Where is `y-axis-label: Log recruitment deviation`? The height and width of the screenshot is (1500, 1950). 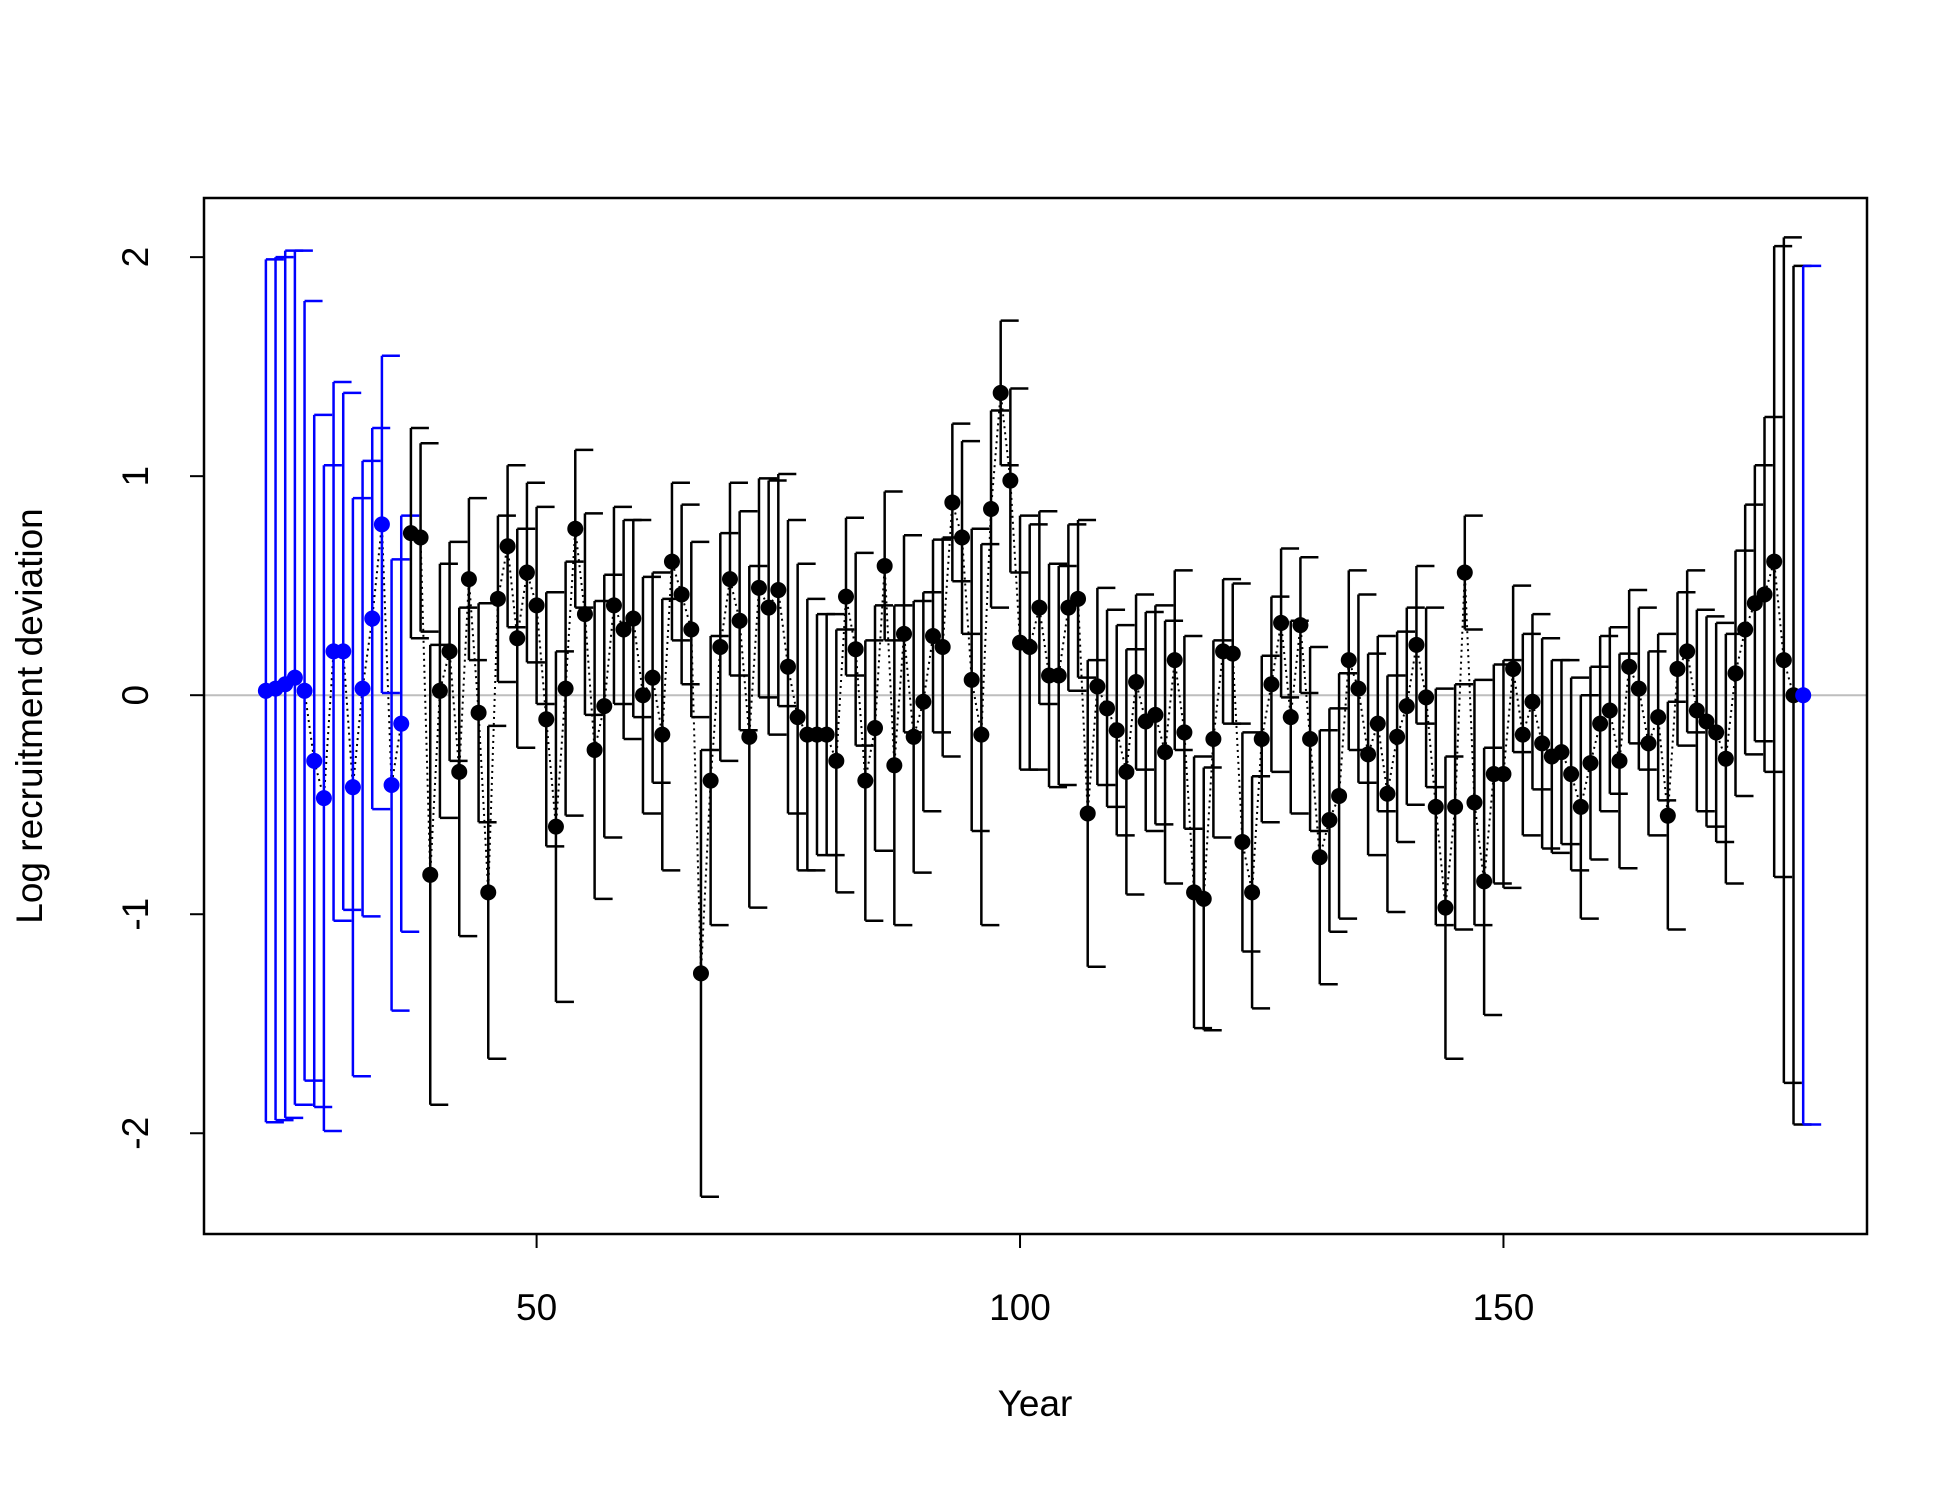 y-axis-label: Log recruitment deviation is located at coordinates (29, 715).